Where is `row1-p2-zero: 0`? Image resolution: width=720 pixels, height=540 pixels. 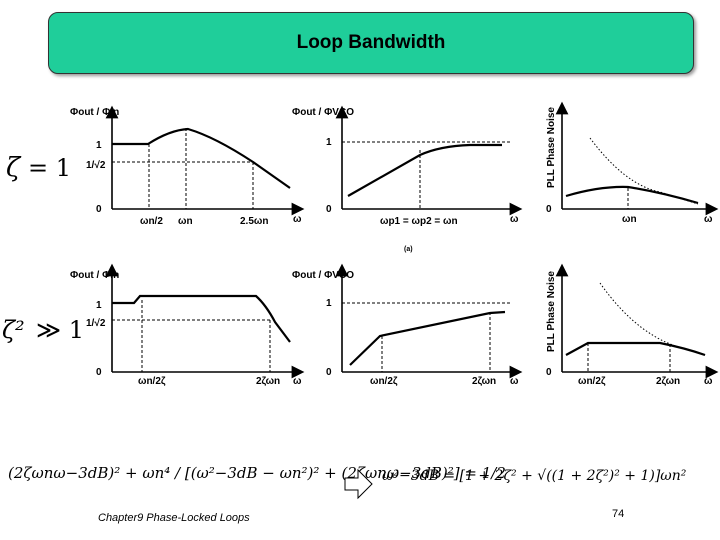 row1-p2-zero: 0 is located at coordinates (329, 209).